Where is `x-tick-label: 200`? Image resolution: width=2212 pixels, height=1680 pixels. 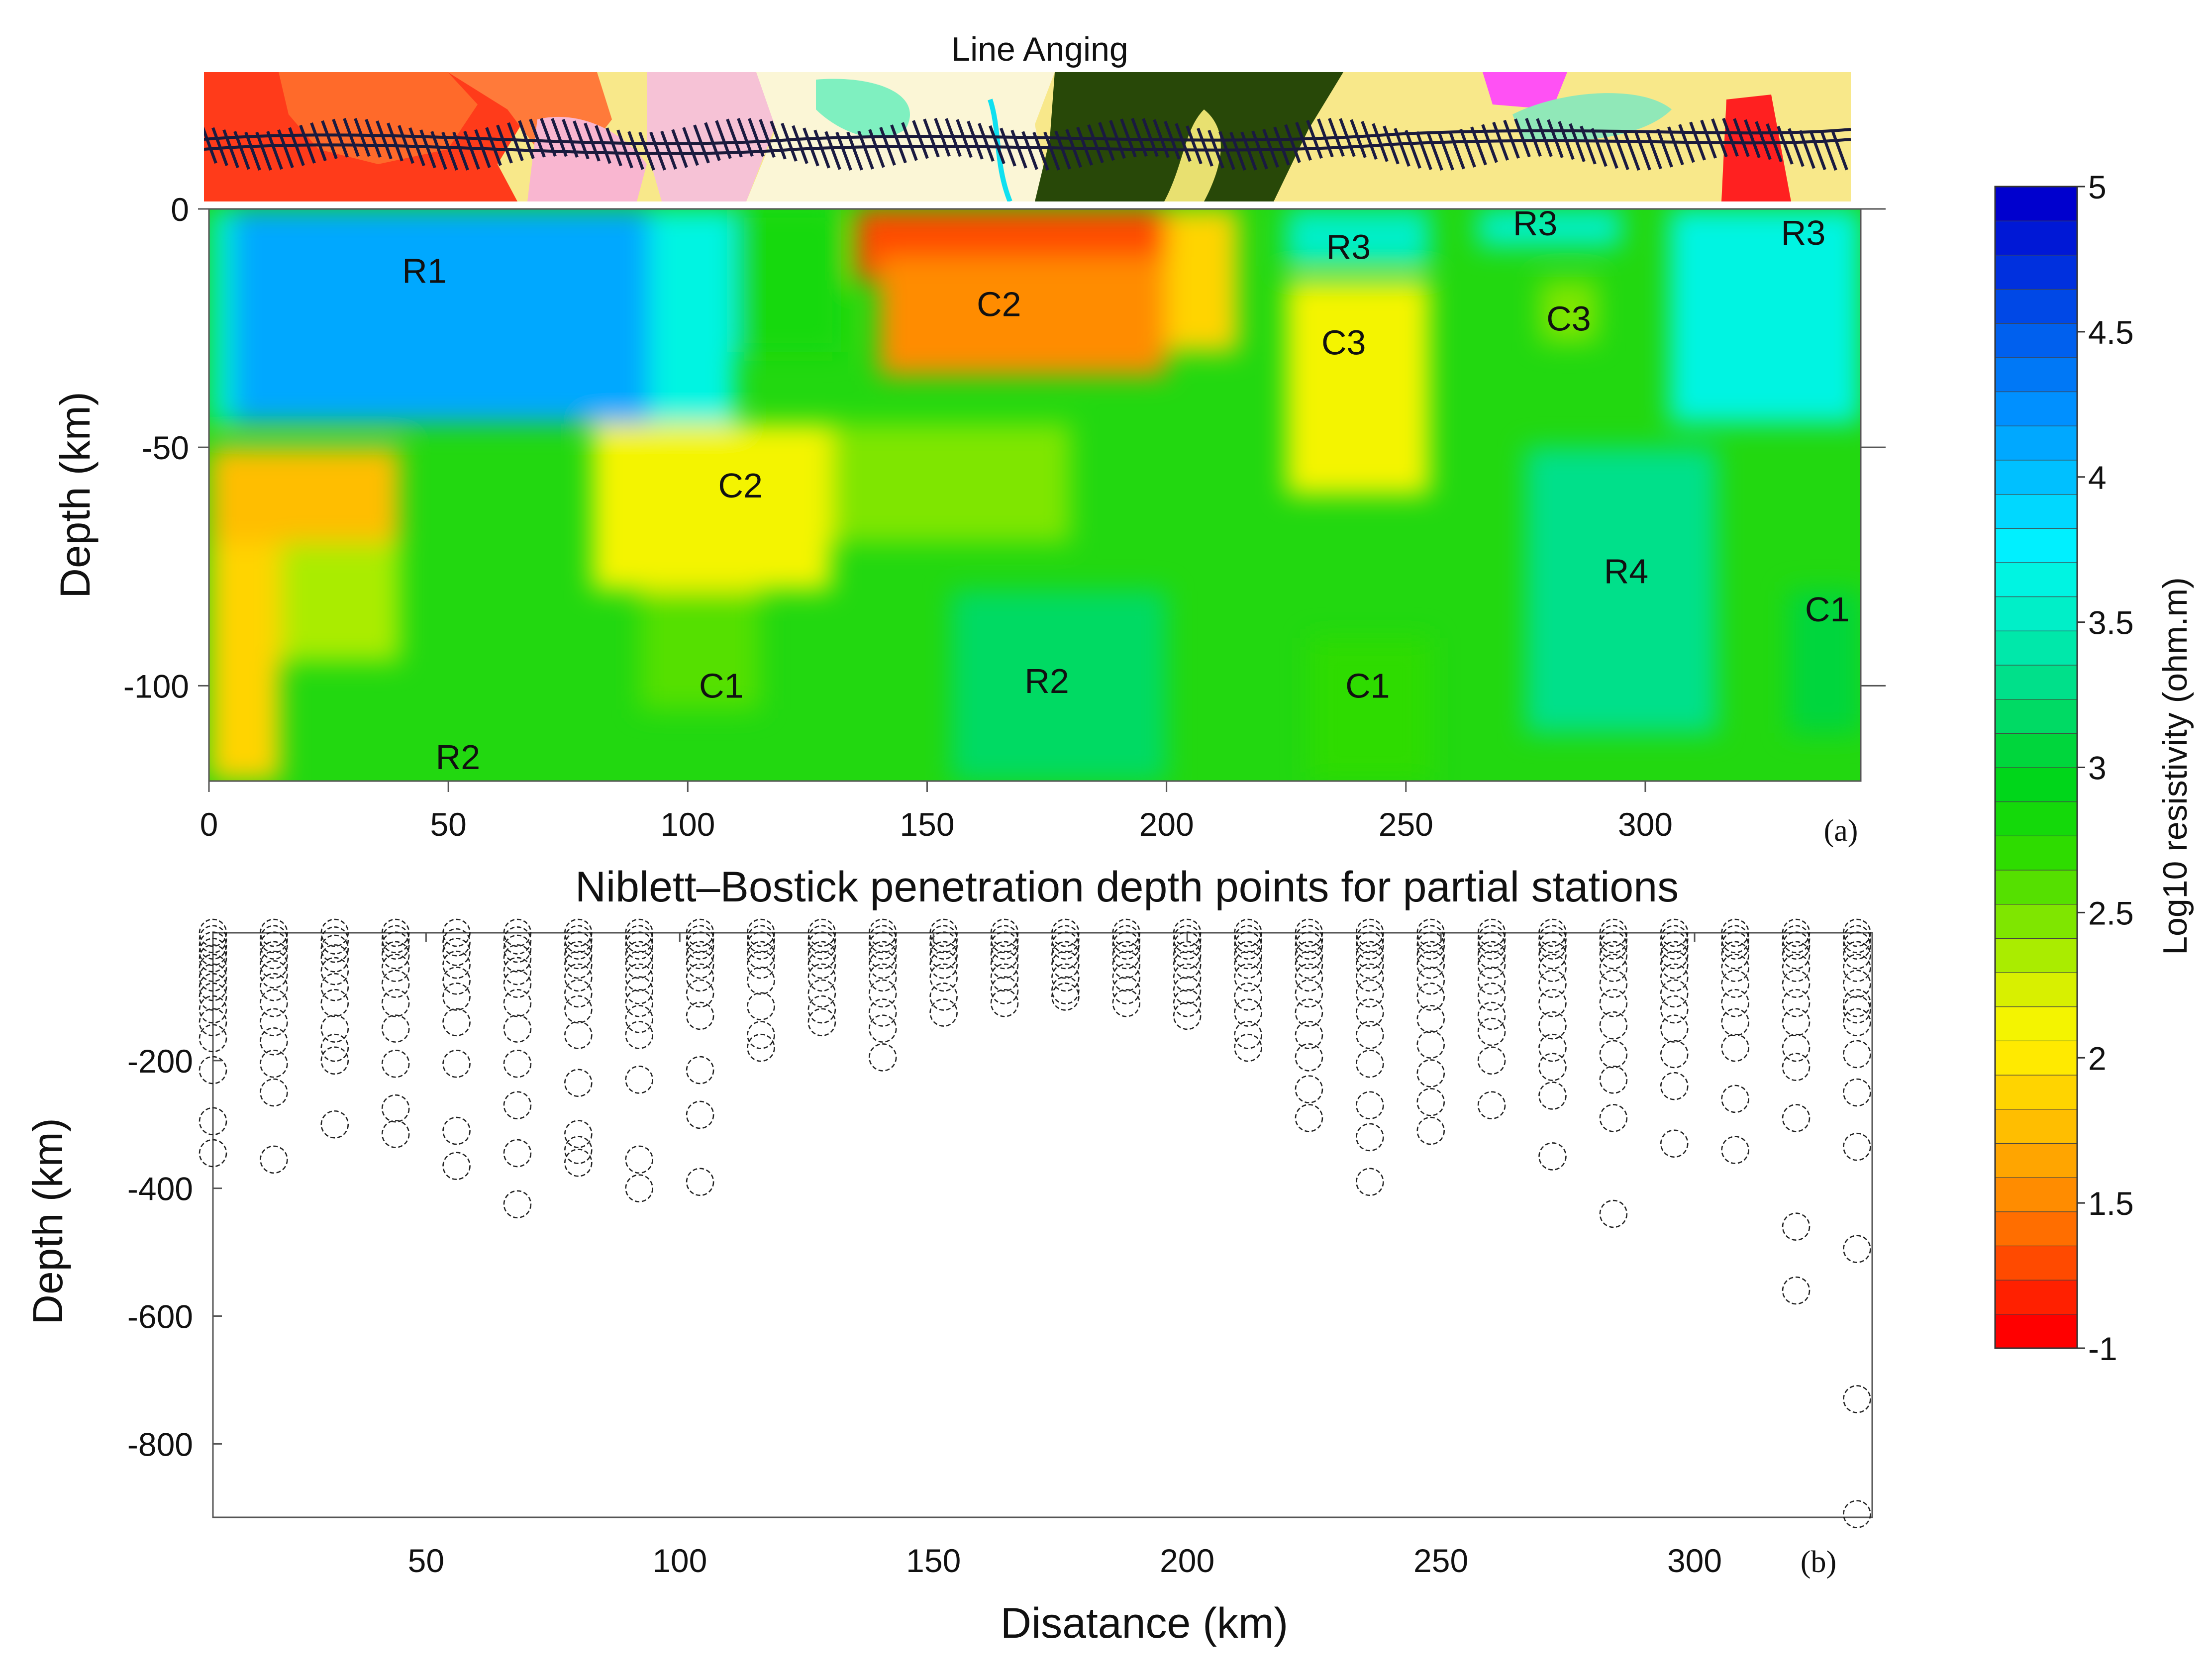
x-tick-label: 200 is located at coordinates (1187, 1561).